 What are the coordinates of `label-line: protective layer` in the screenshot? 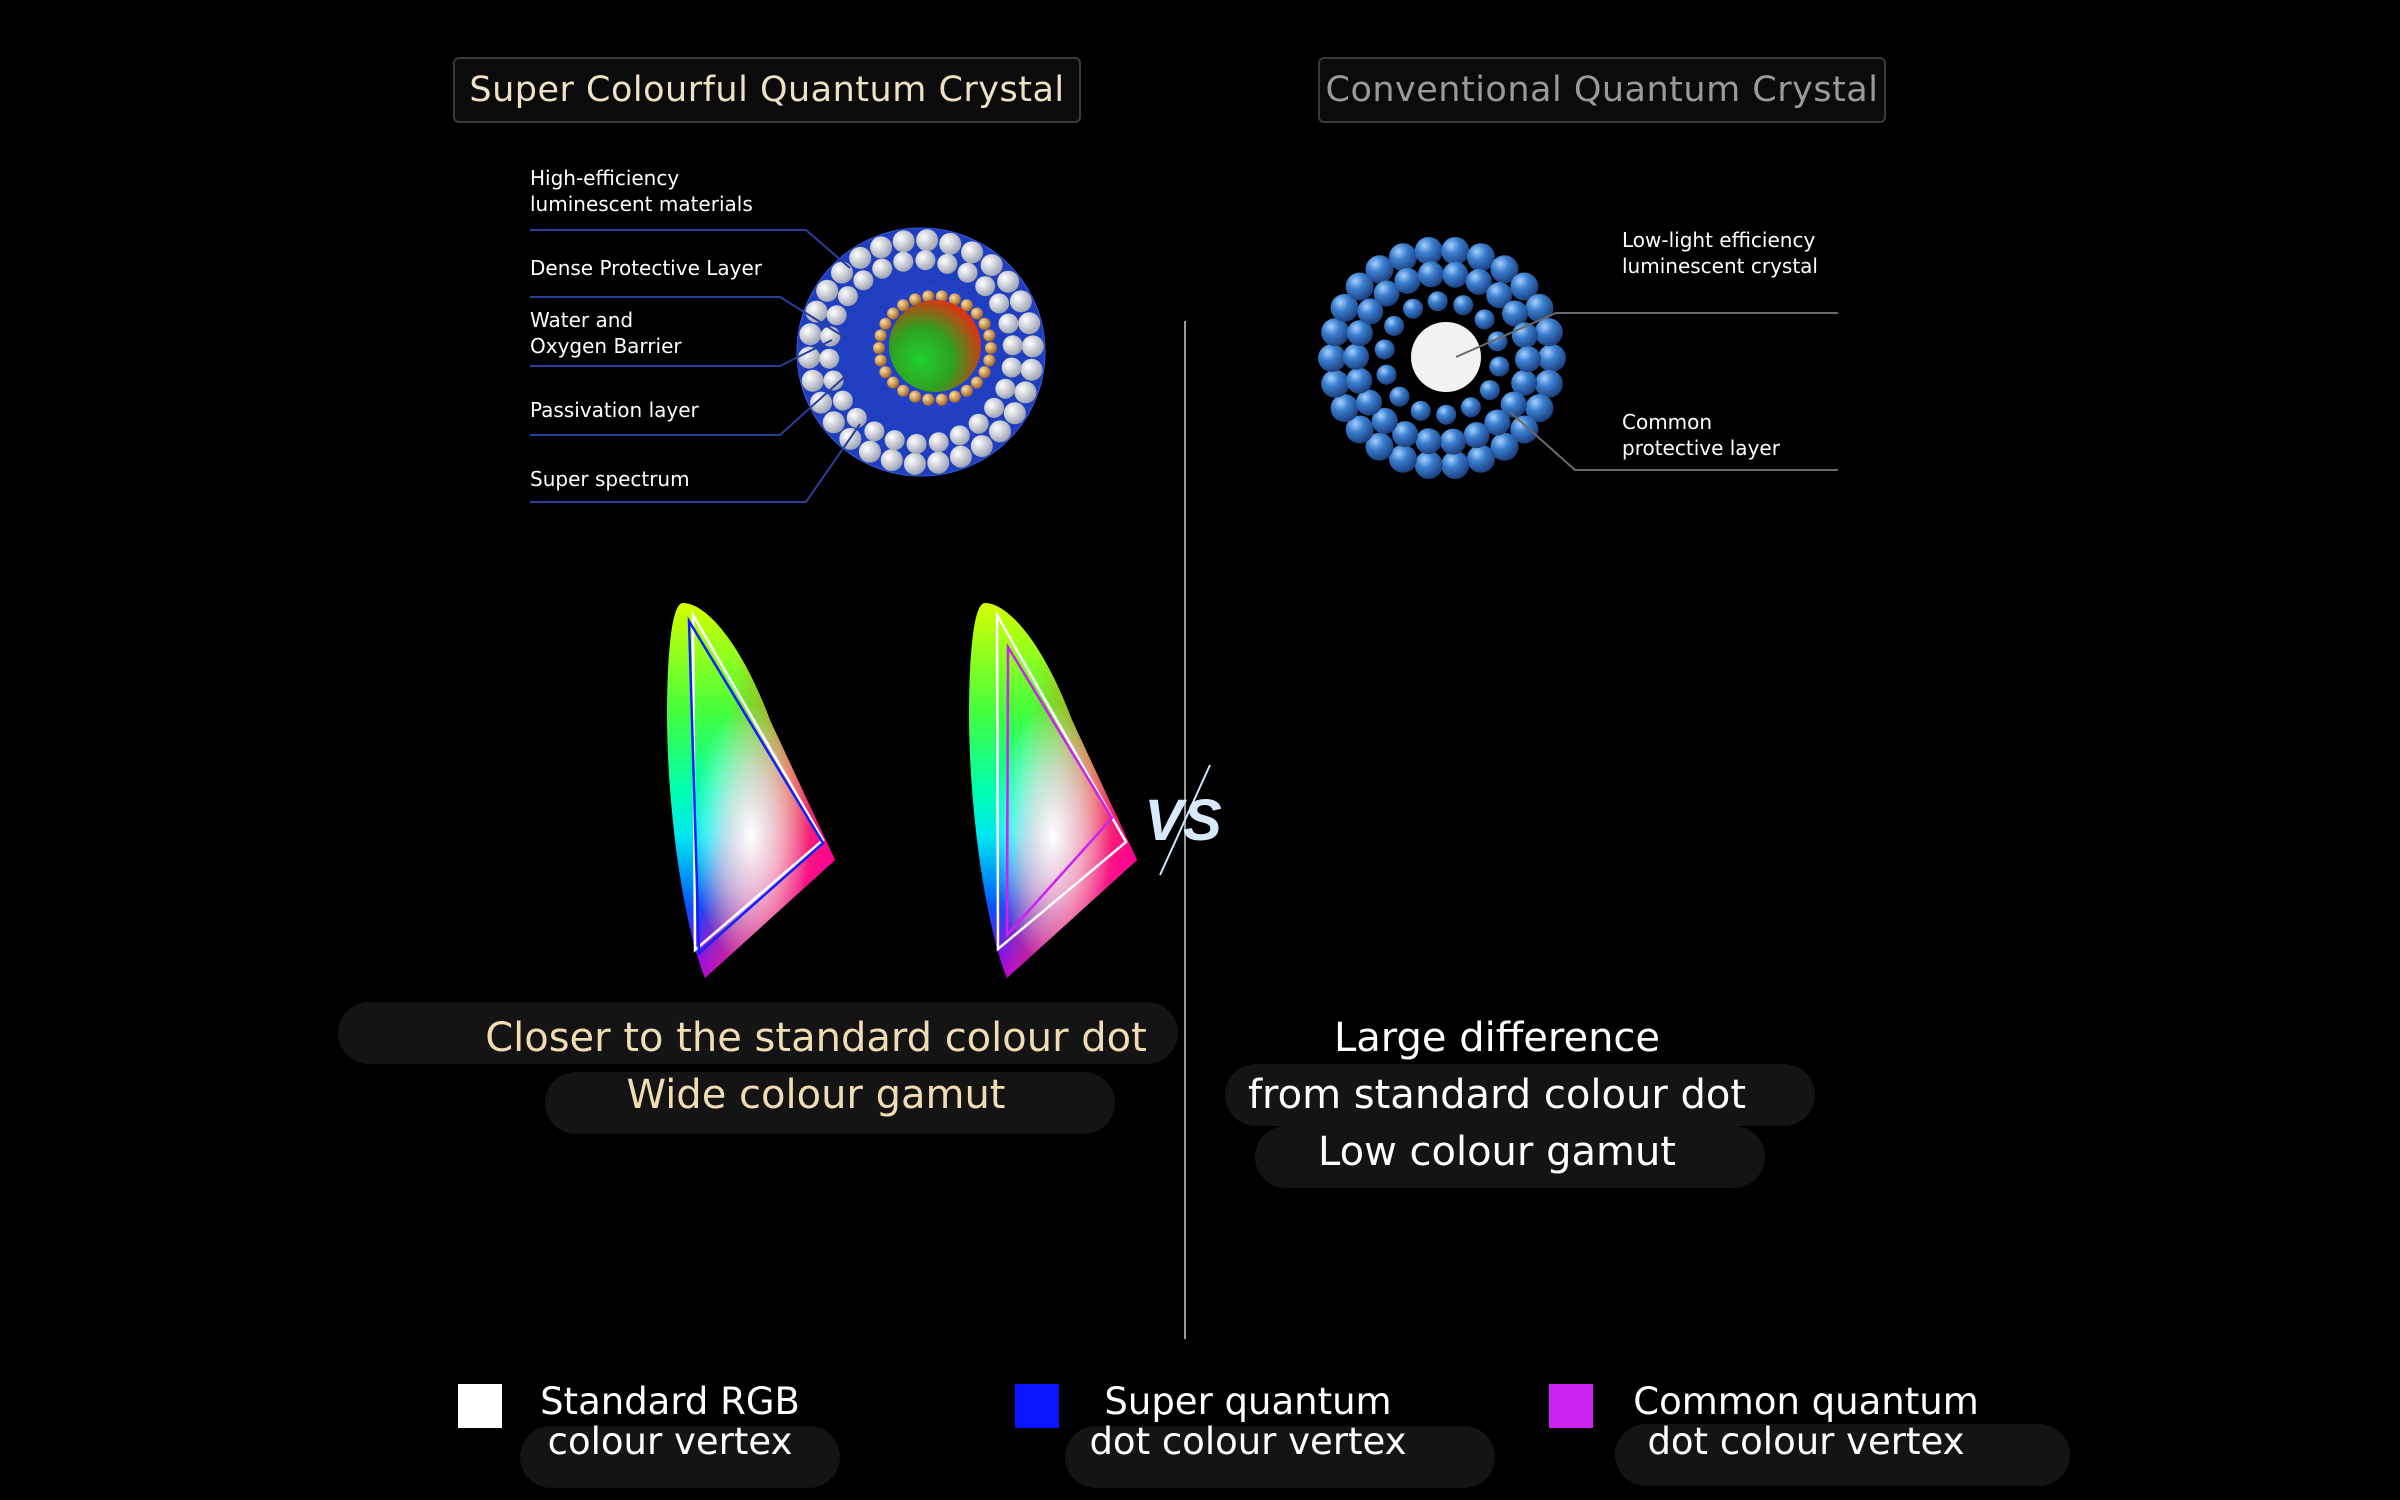 It's located at (1701, 448).